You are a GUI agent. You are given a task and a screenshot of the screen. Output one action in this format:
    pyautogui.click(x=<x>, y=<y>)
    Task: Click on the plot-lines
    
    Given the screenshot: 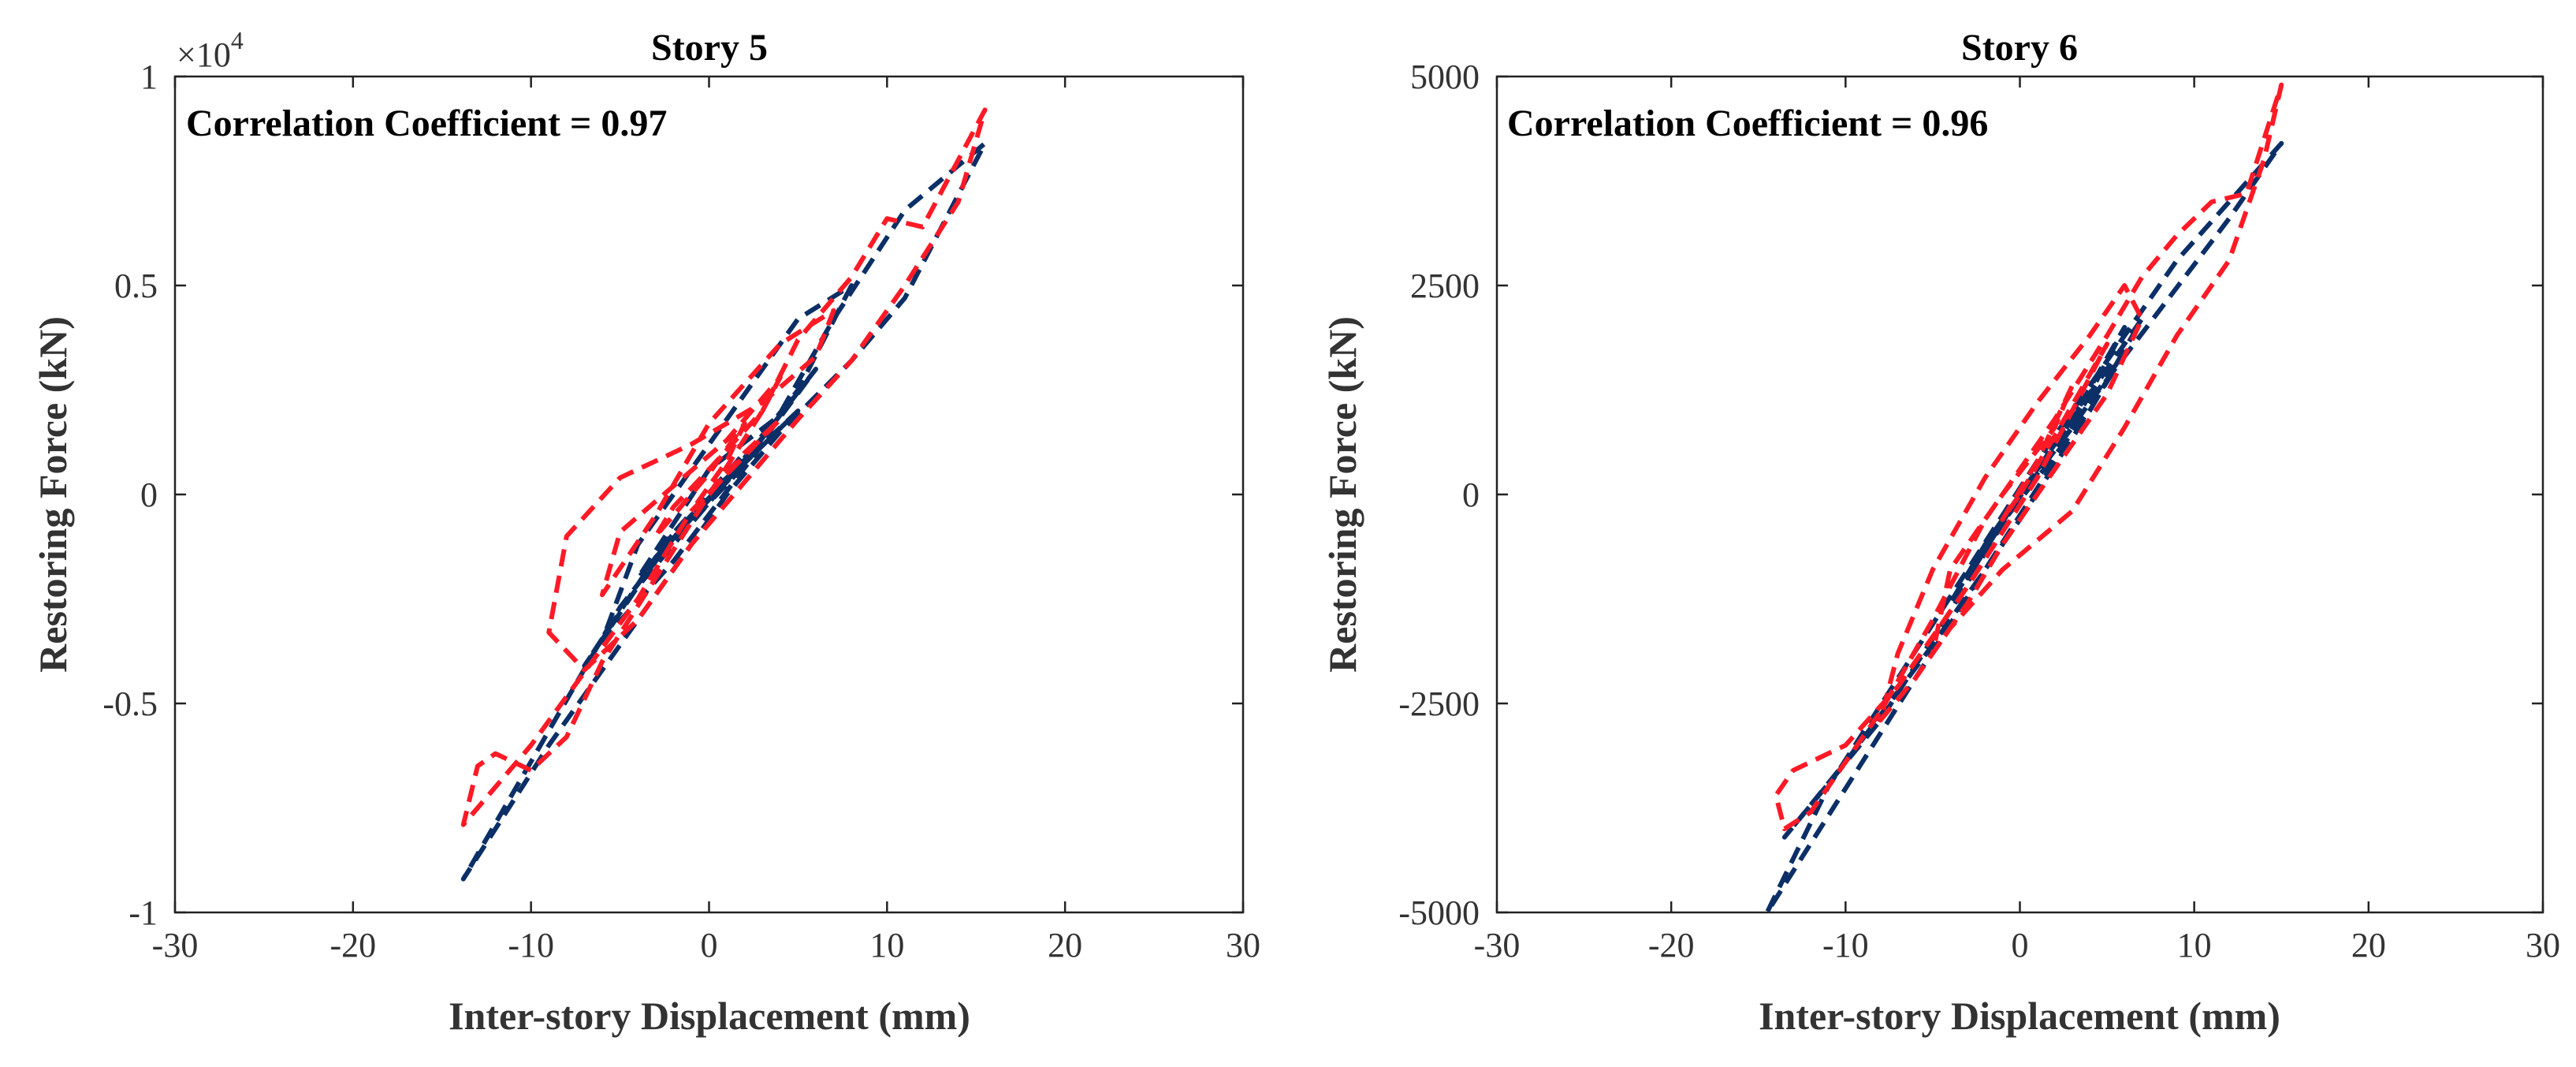 What is the action you would take?
    pyautogui.click(x=724, y=494)
    